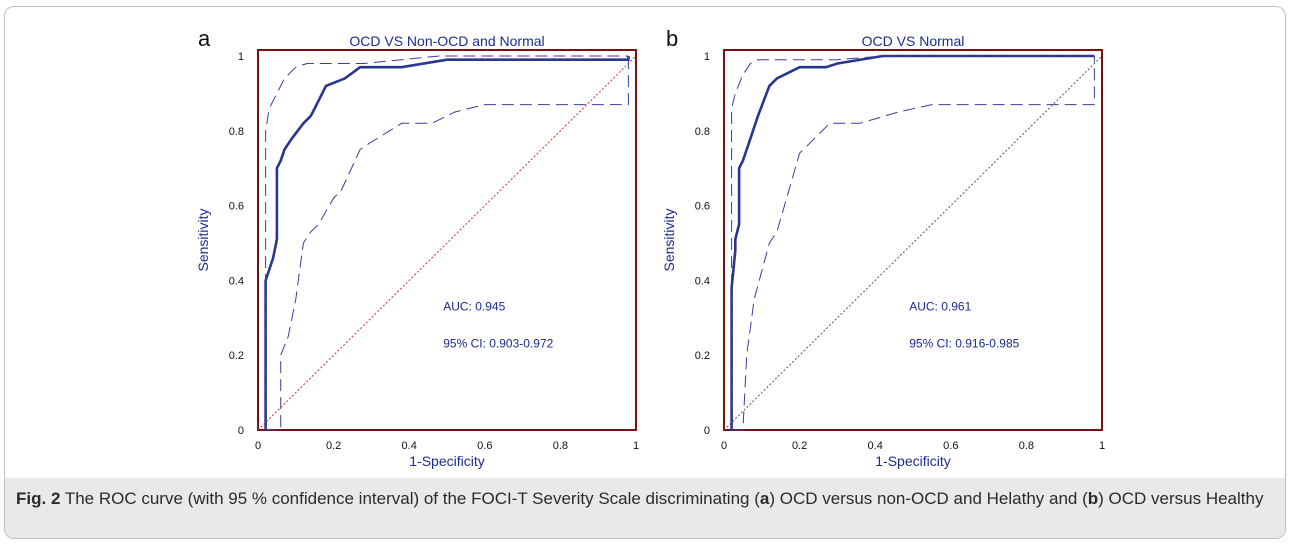 This screenshot has height=545, width=1292. I want to click on caption-bar, so click(645, 508).